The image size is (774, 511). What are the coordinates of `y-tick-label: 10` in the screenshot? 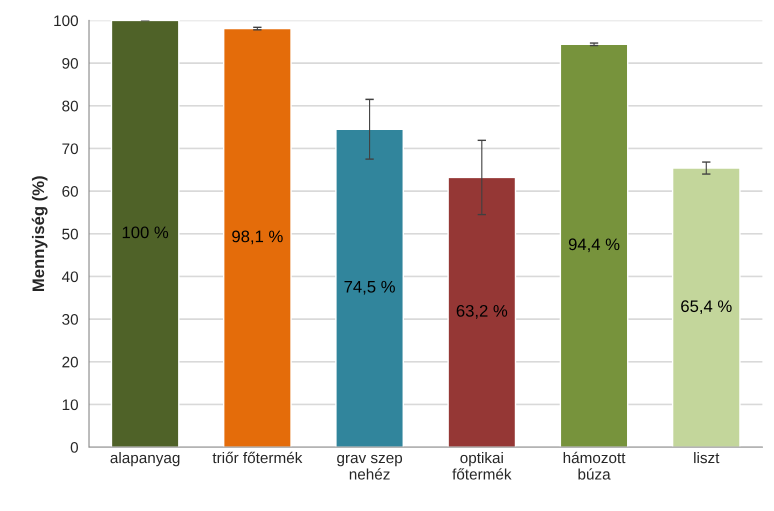 It's located at (70, 404).